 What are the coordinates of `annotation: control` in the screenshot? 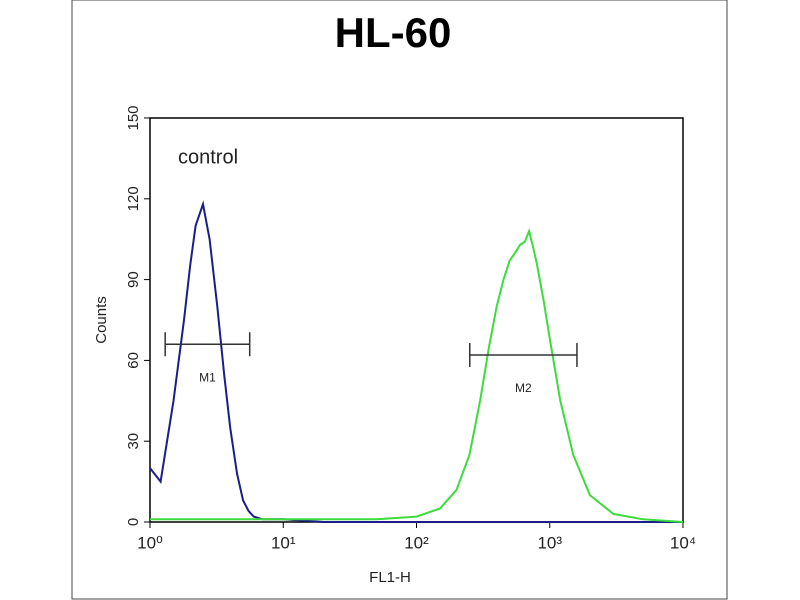 It's located at (208, 157).